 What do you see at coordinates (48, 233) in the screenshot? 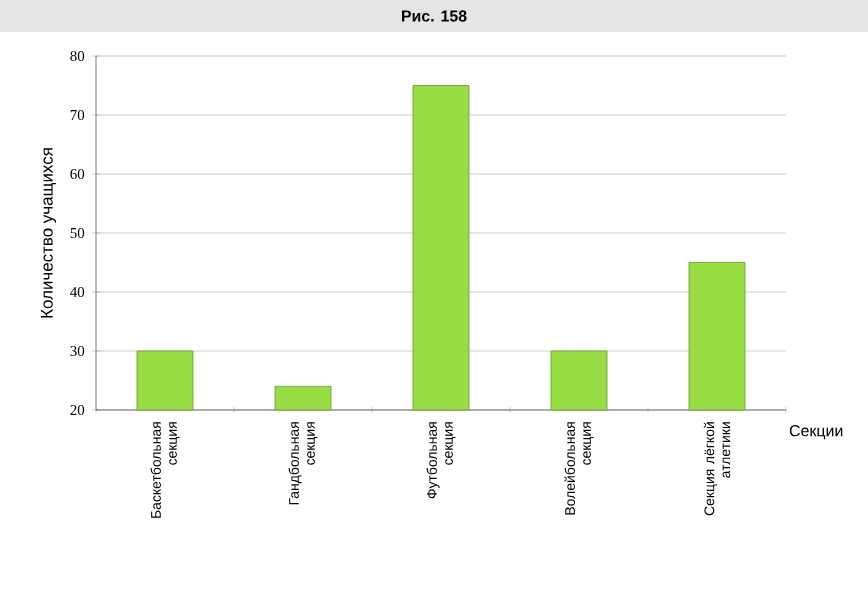
I see `y-axis-title: Количество учащихся` at bounding box center [48, 233].